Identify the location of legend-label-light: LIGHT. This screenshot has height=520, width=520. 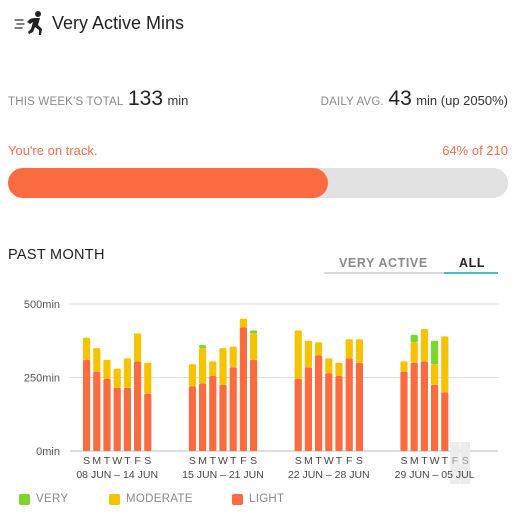
(267, 499).